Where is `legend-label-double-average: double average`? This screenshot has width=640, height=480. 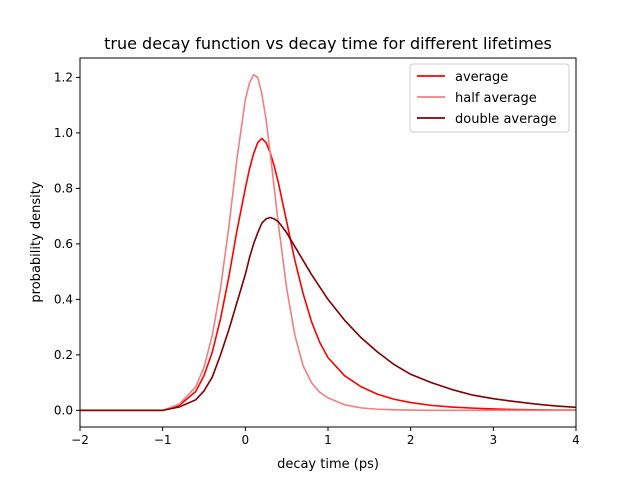
legend-label-double-average: double average is located at coordinates (506, 119).